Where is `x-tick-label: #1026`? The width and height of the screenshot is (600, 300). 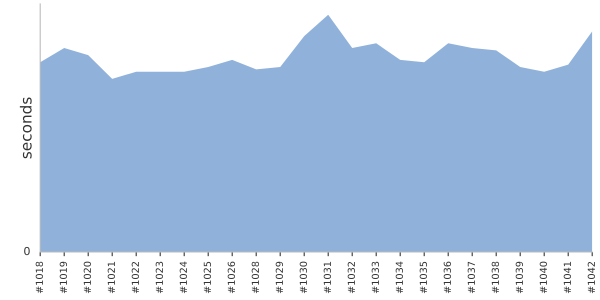 x-tick-label: #1026 is located at coordinates (232, 278).